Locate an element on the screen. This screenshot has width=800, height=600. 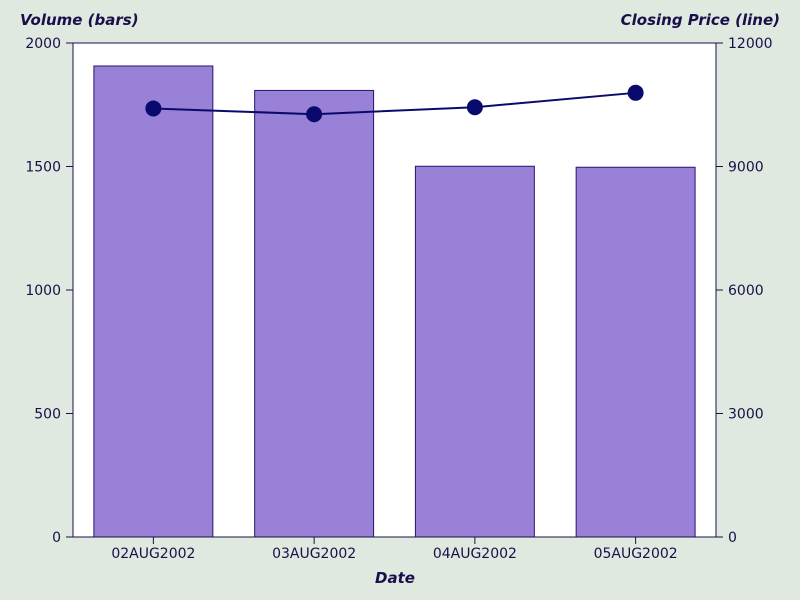
x-tick-label: 02AUG2002 is located at coordinates (153, 554).